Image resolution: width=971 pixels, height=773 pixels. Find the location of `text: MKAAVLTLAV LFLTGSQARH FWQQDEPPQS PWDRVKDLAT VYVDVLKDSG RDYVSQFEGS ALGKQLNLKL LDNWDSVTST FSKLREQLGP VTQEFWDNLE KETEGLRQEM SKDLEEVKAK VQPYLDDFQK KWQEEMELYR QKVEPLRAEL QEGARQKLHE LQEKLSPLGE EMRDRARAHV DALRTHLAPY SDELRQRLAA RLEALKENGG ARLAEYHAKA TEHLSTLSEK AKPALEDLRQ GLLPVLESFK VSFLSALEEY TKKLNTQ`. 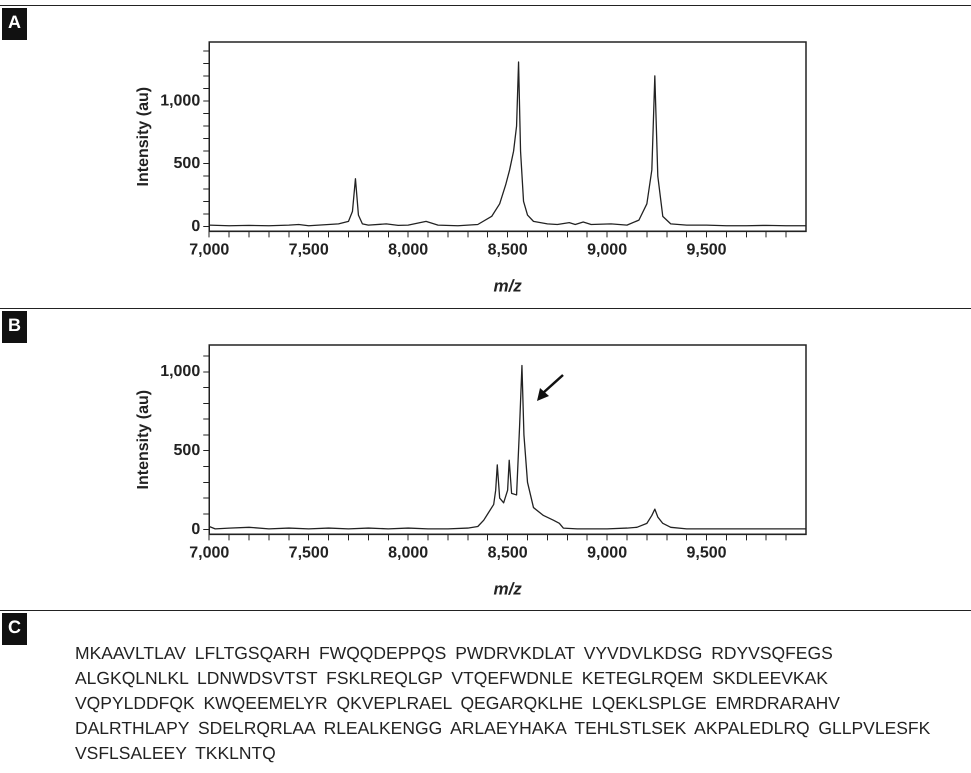

text: MKAAVLTLAV LFLTGSQARH FWQQDEPPQS PWDRVKDLAT VYVDVLKDSG RDYVSQFEGS ALGKQLNLKL LDNWDSVTST FSKLREQLGP VTQEFWDNLE KETEGLRQEM SKDLEEVKAK VQPYLDDFQK KWQEEMELYR QKVEPLRAEL QEGARQKLHE LQEKLSPLGE EMRDRARAHV DALRTHLAPY SDELRQRLAA RLEALKENGG ARLAEYHAKA TEHLSTLSEK AKPALEDLRQ GLLPVLESFK VSFLSALEEY TKKLNTQ is located at coordinates (503, 703).